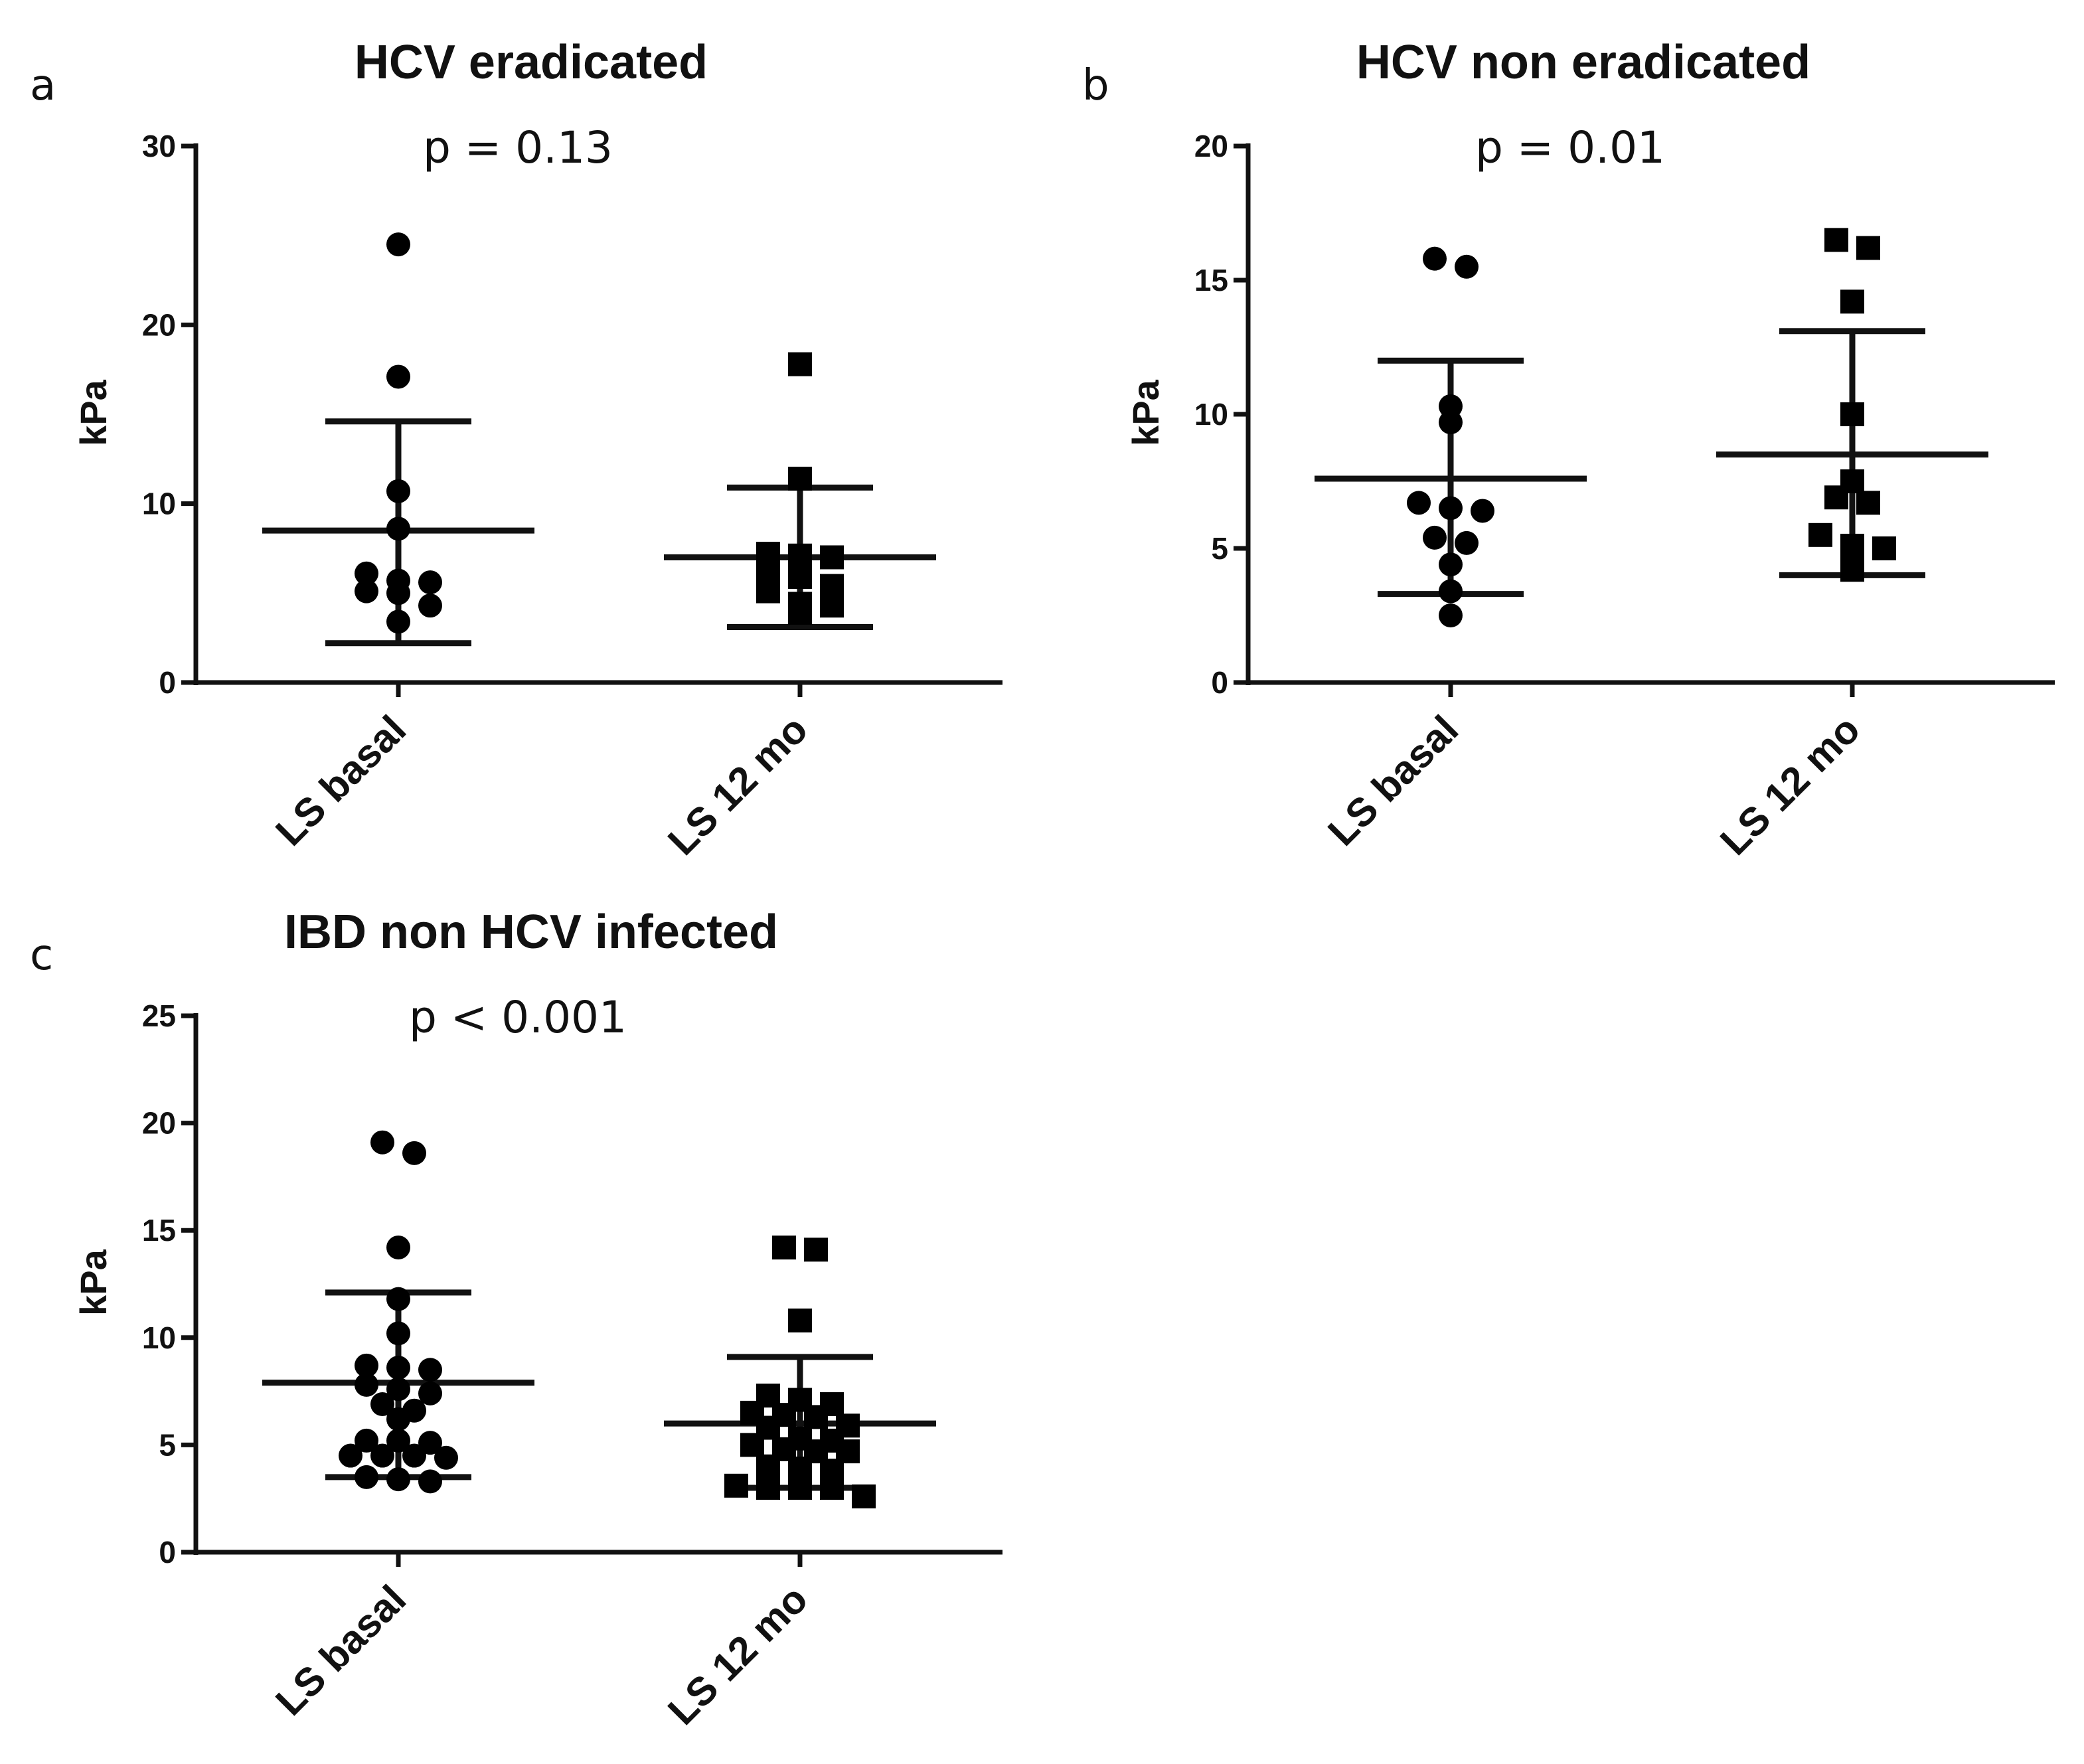 The height and width of the screenshot is (1764, 2084). Describe the element at coordinates (531, 932) in the screenshot. I see `chart-title: IBD non HCV infected` at that location.